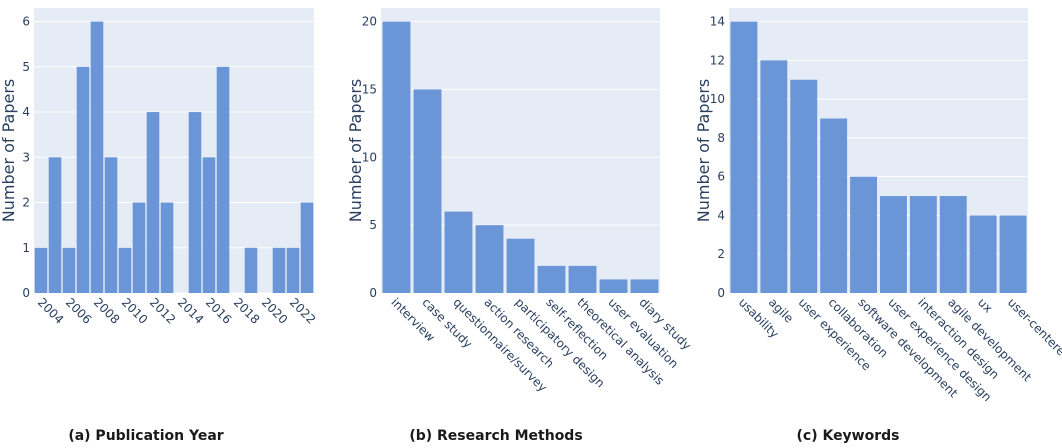 This screenshot has width=1062, height=448. Describe the element at coordinates (717, 22) in the screenshot. I see `y-tick-label: 14` at that location.